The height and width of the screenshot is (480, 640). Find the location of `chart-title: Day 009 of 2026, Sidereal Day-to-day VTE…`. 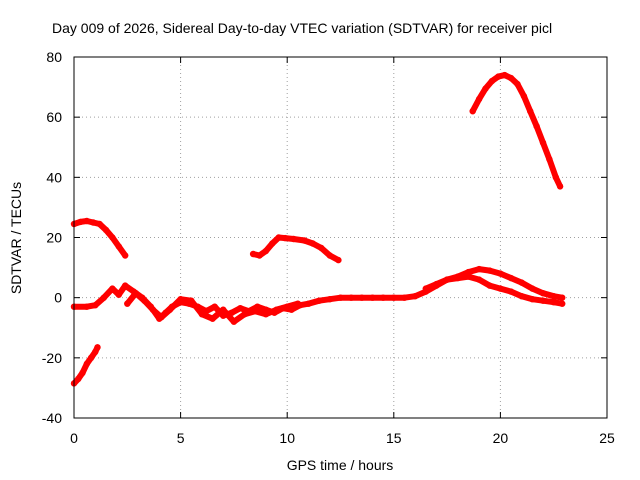

chart-title: Day 009 of 2026, Sidereal Day-to-day VTE… is located at coordinates (302, 28).